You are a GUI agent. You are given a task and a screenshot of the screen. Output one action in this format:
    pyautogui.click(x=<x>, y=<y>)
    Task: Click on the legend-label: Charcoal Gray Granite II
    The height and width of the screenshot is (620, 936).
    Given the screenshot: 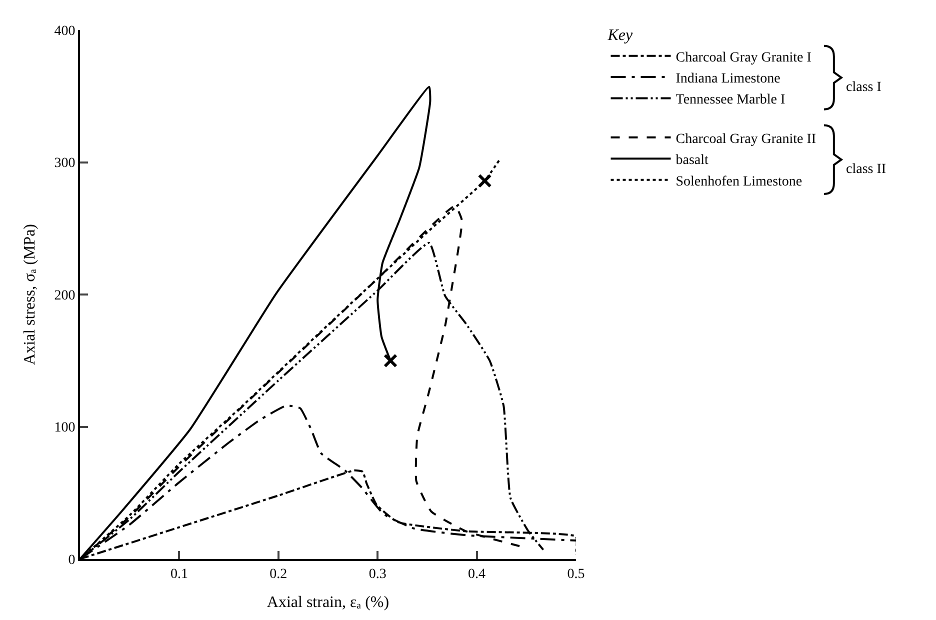 What is the action you would take?
    pyautogui.click(x=746, y=139)
    